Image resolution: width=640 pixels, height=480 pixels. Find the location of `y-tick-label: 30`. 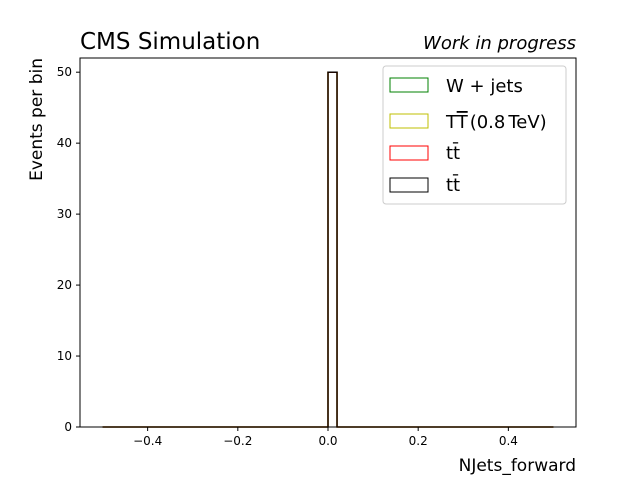

y-tick-label: 30 is located at coordinates (64, 214).